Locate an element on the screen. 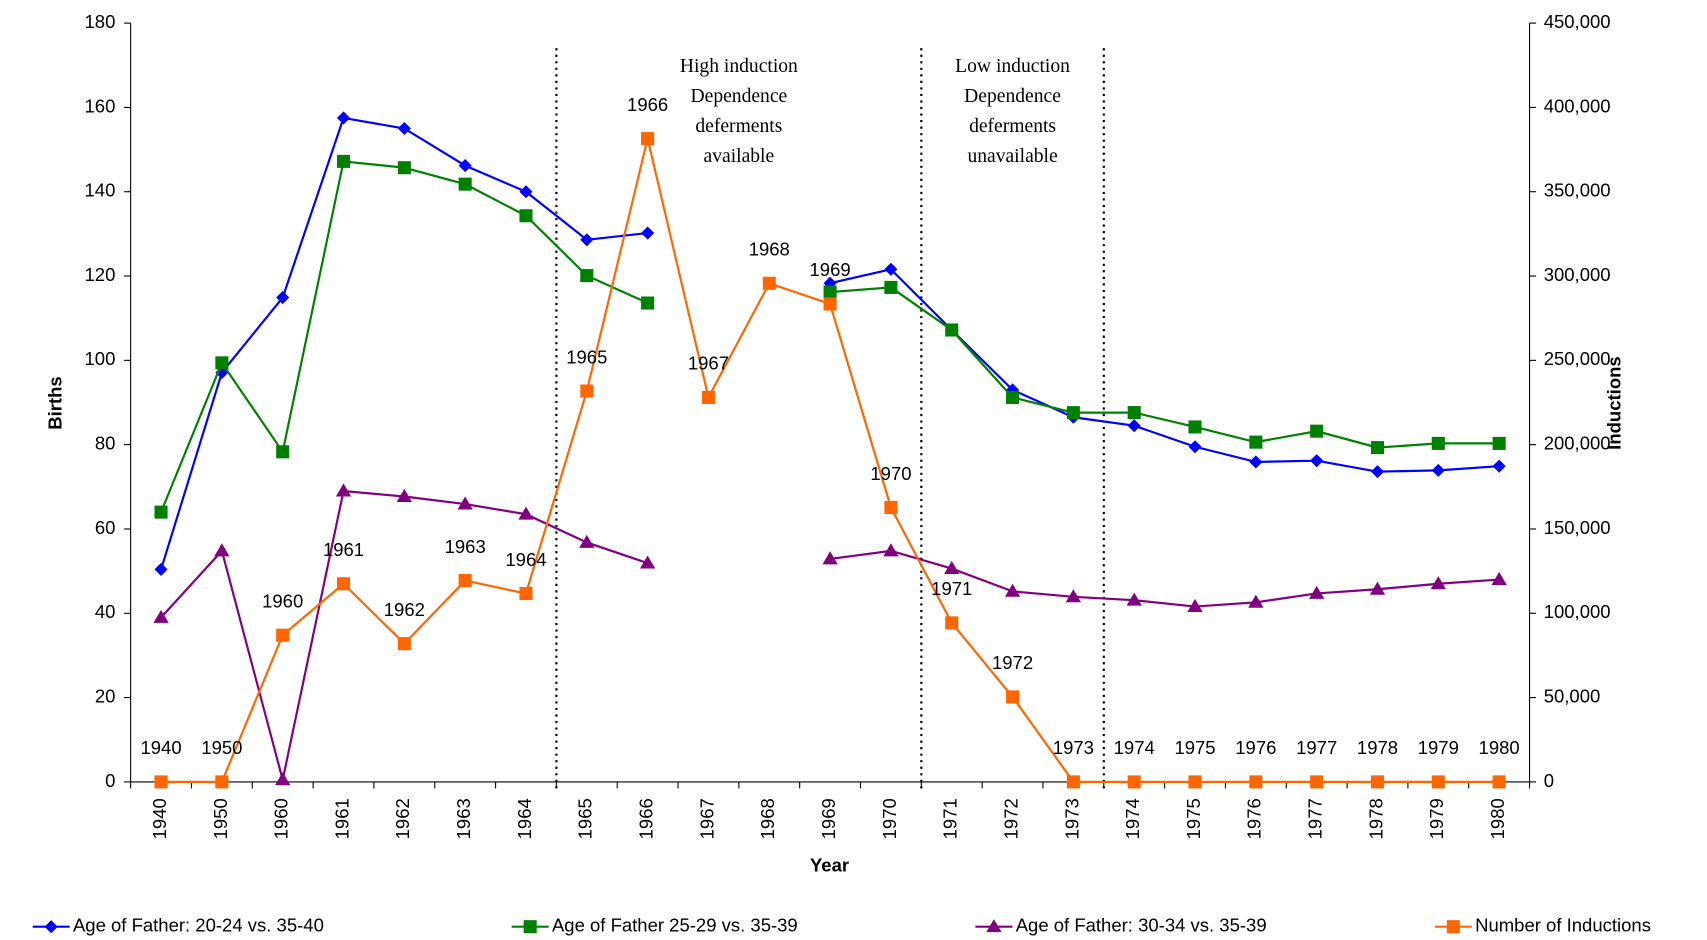  x-axis-title: Year is located at coordinates (829, 865).